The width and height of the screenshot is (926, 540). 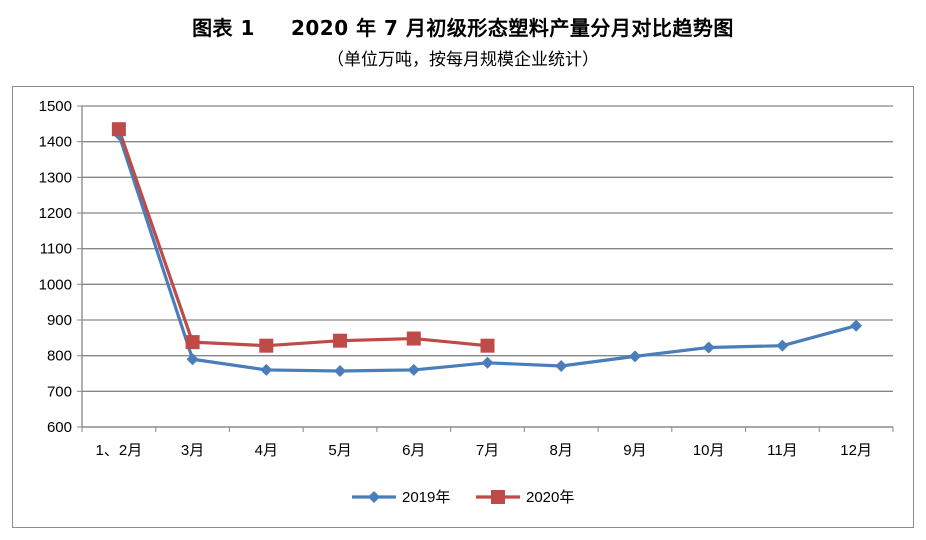 What do you see at coordinates (55, 177) in the screenshot?
I see `y-tick-label: 1300` at bounding box center [55, 177].